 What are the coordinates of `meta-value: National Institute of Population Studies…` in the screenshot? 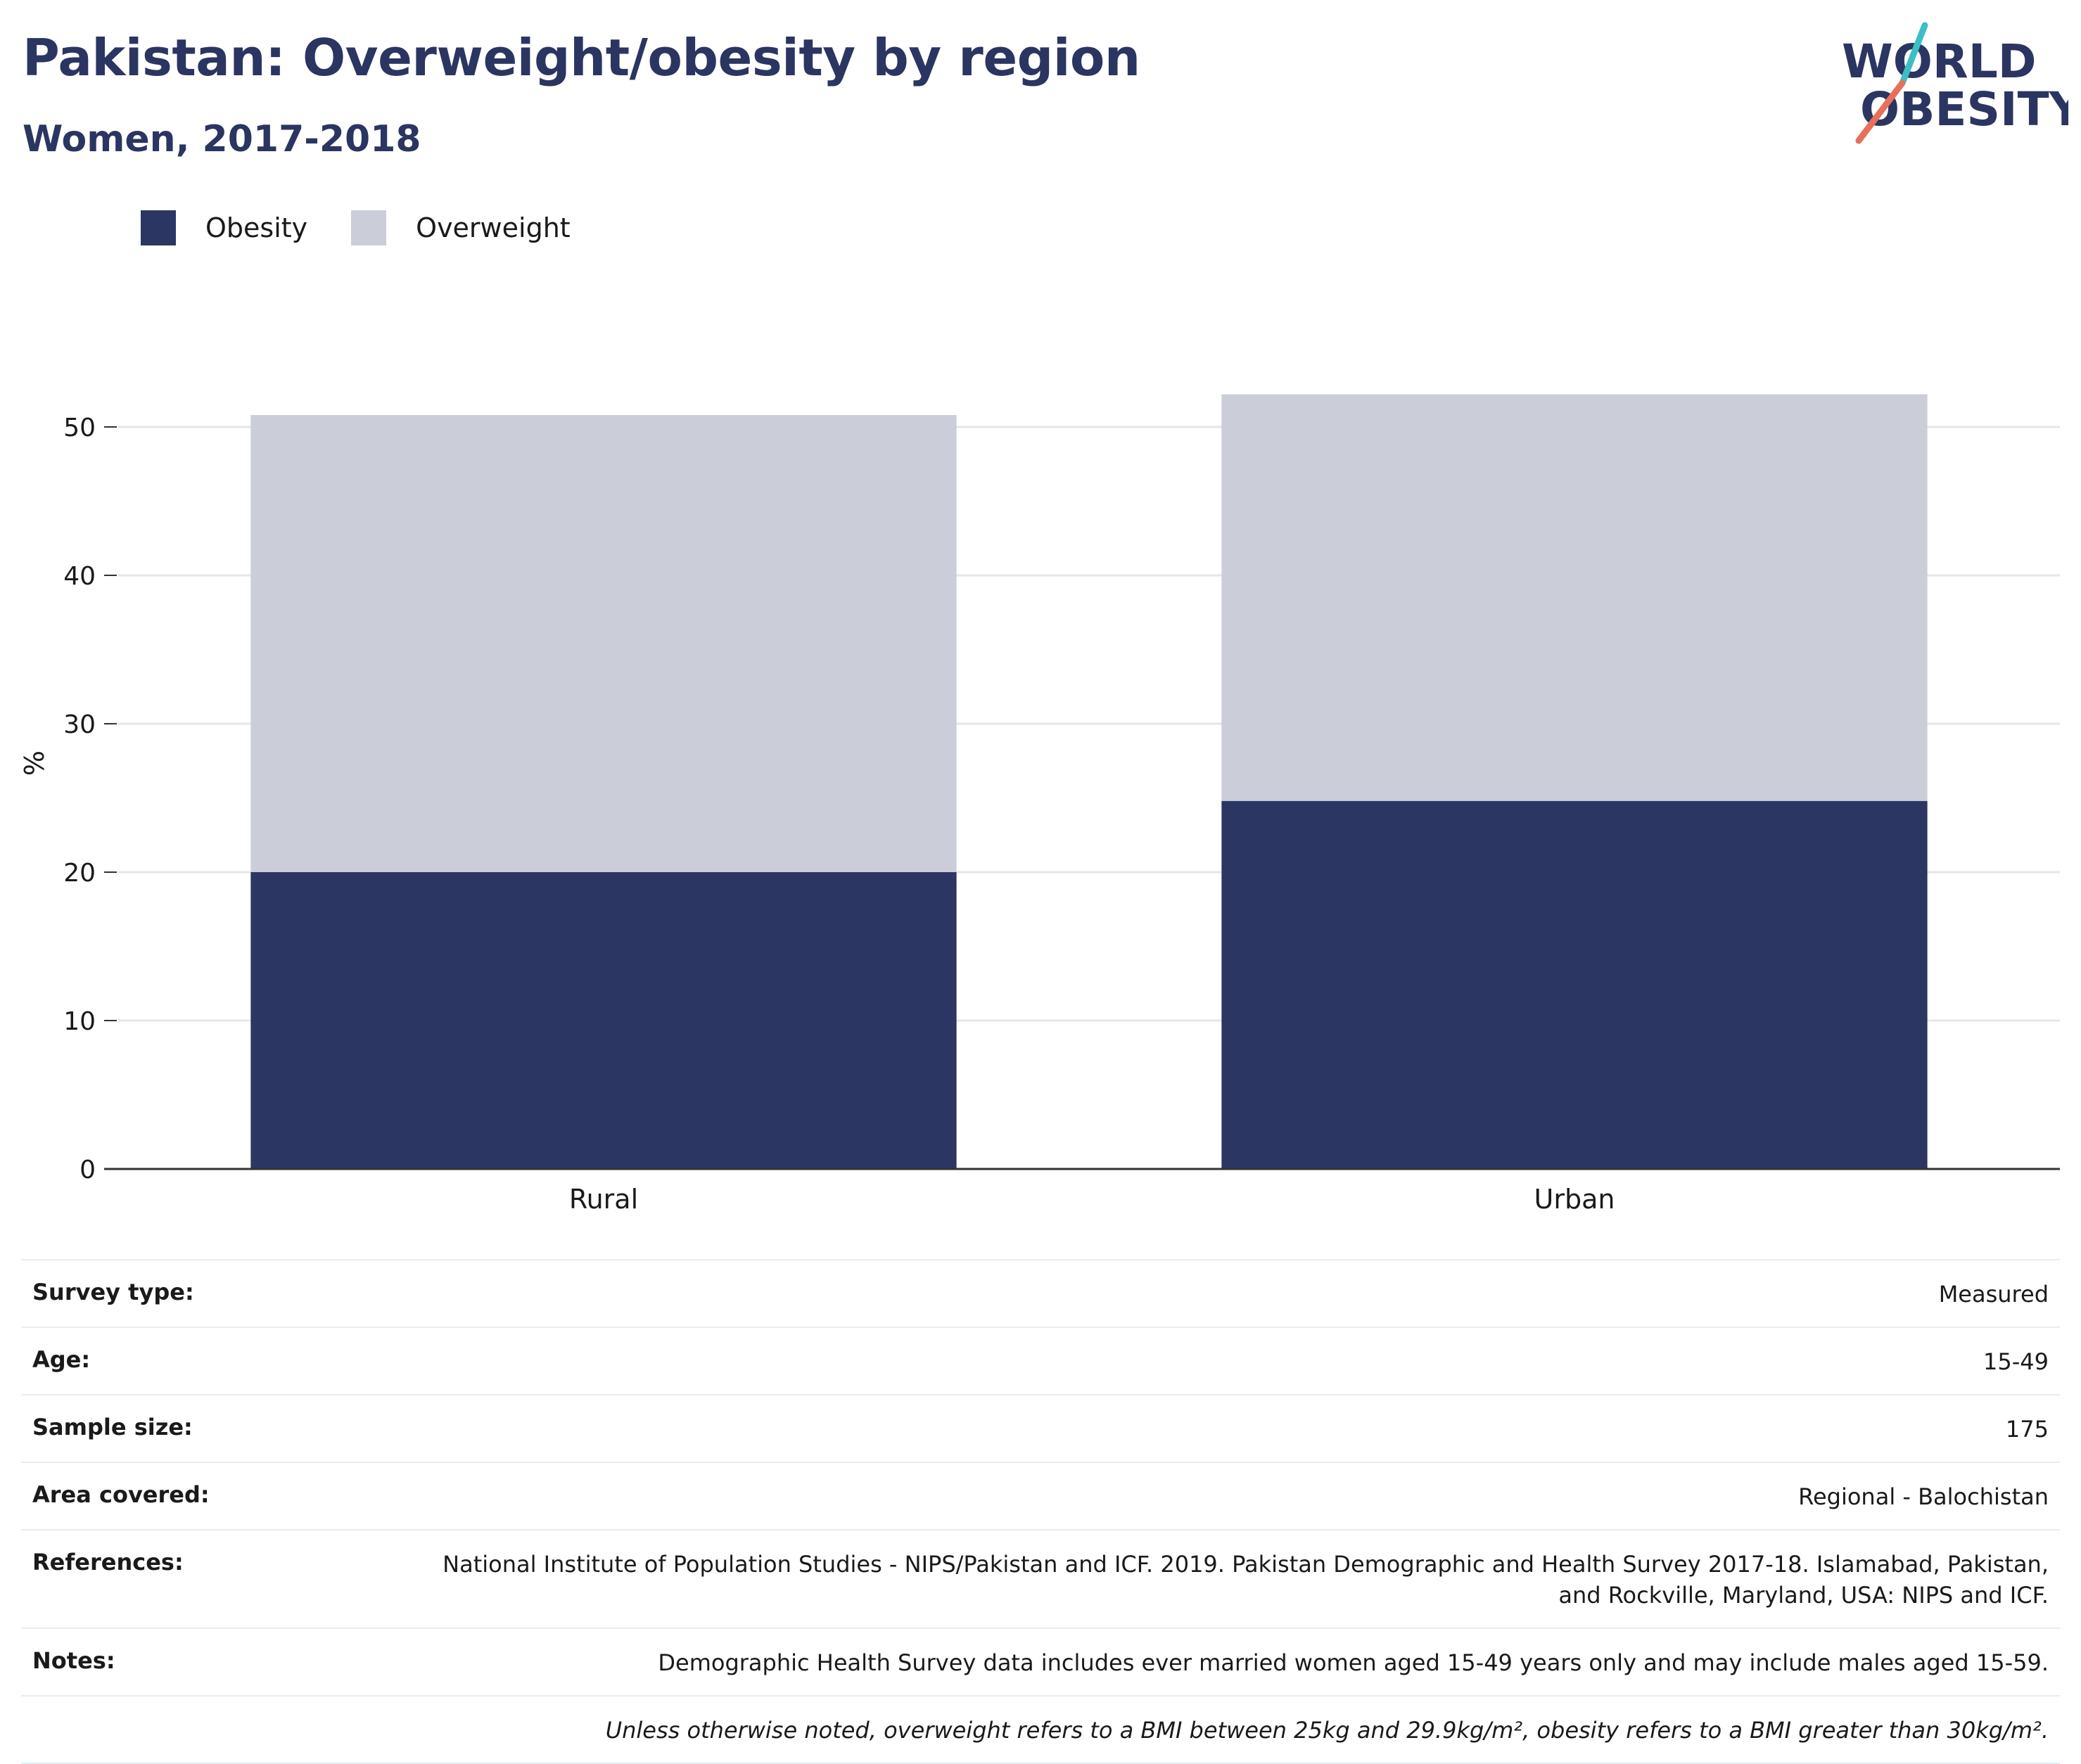 It's located at (1246, 1580).